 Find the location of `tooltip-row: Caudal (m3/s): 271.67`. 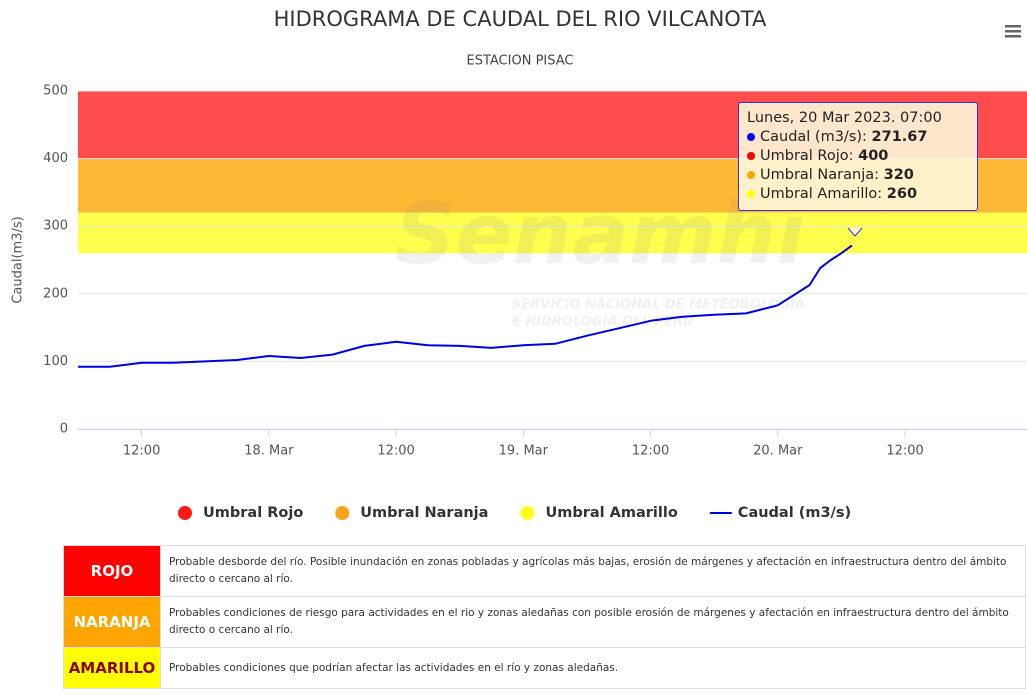

tooltip-row: Caudal (m3/s): 271.67 is located at coordinates (860, 137).